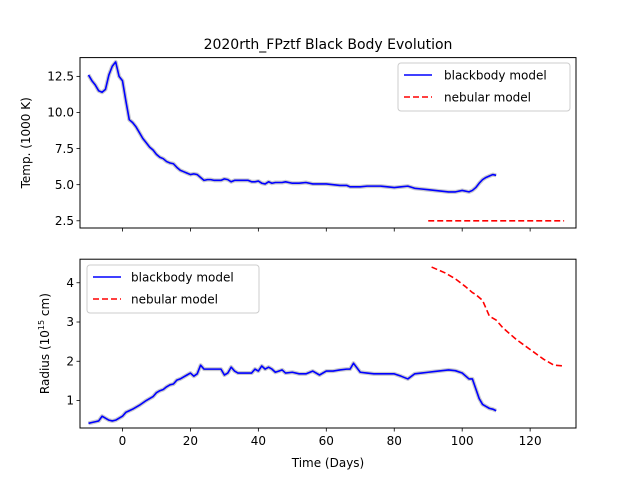  What do you see at coordinates (258, 441) in the screenshot?
I see `x-tick-label: 40` at bounding box center [258, 441].